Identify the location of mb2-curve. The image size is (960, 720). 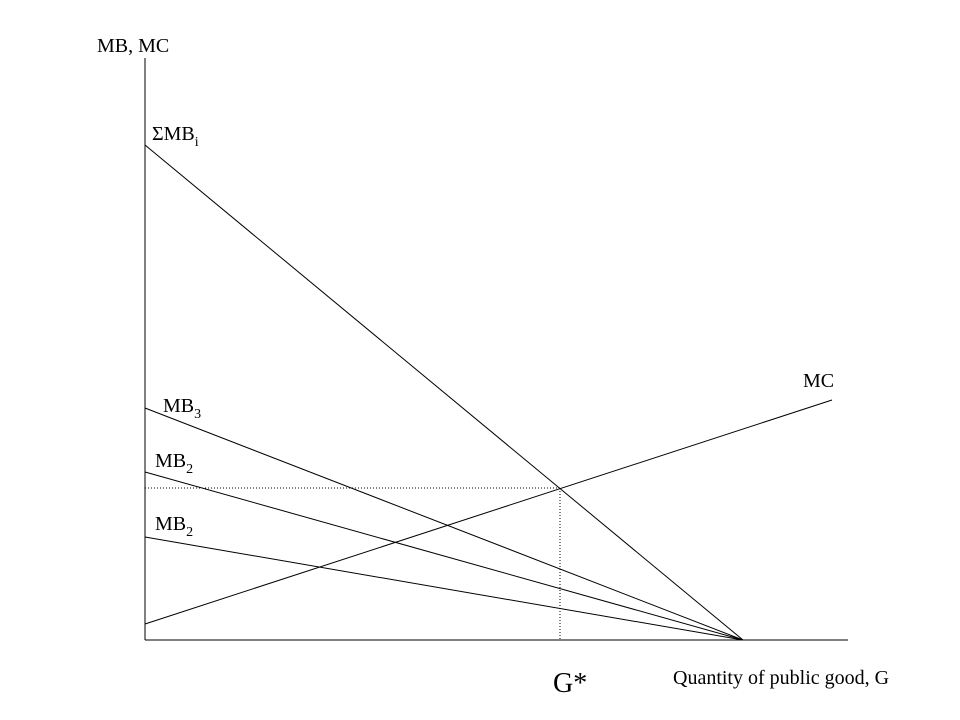
(444, 556).